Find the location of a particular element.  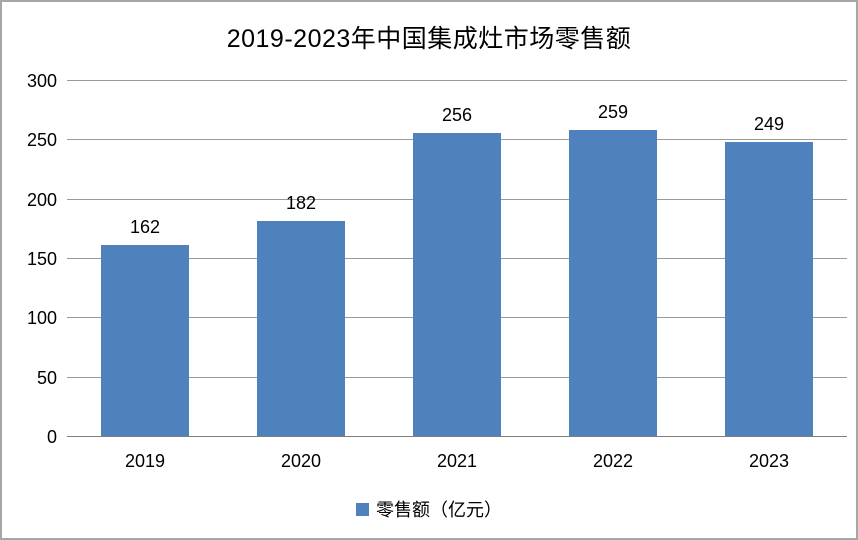

bar-group-2021: 256 is located at coordinates (457, 259).